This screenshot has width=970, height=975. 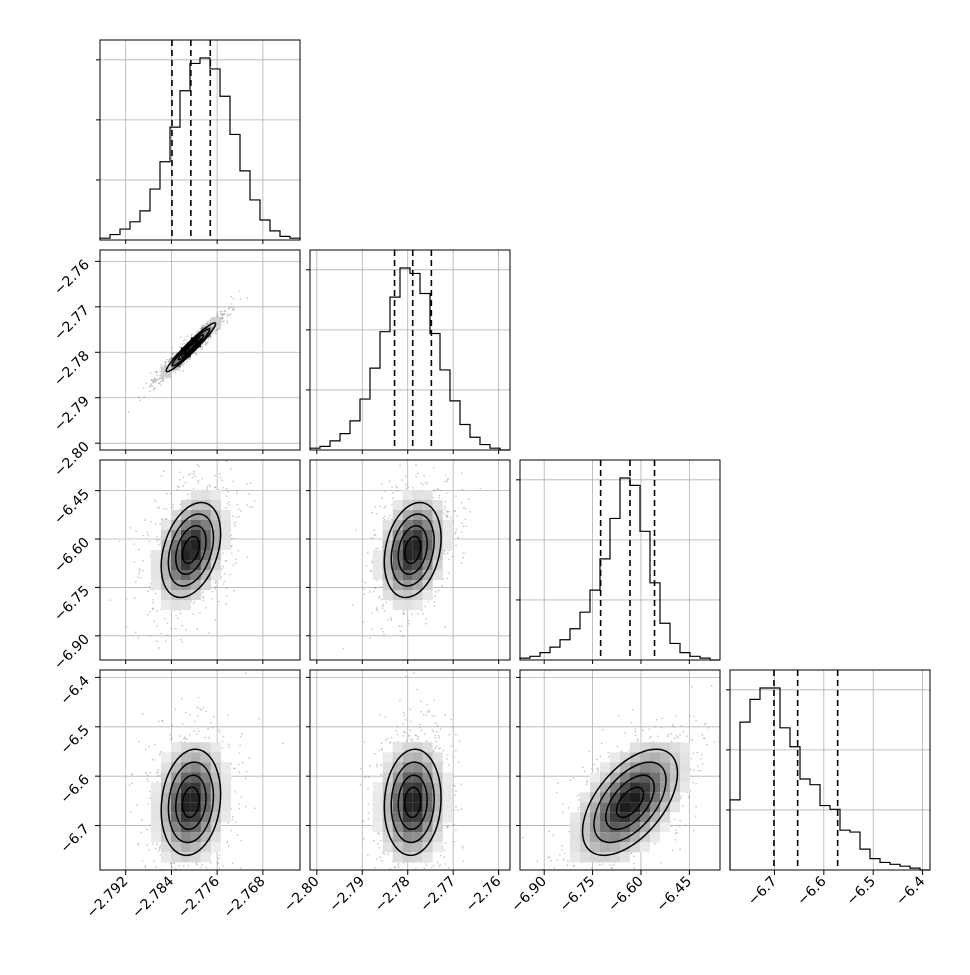 What do you see at coordinates (618, 560) in the screenshot?
I see `grid-lines` at bounding box center [618, 560].